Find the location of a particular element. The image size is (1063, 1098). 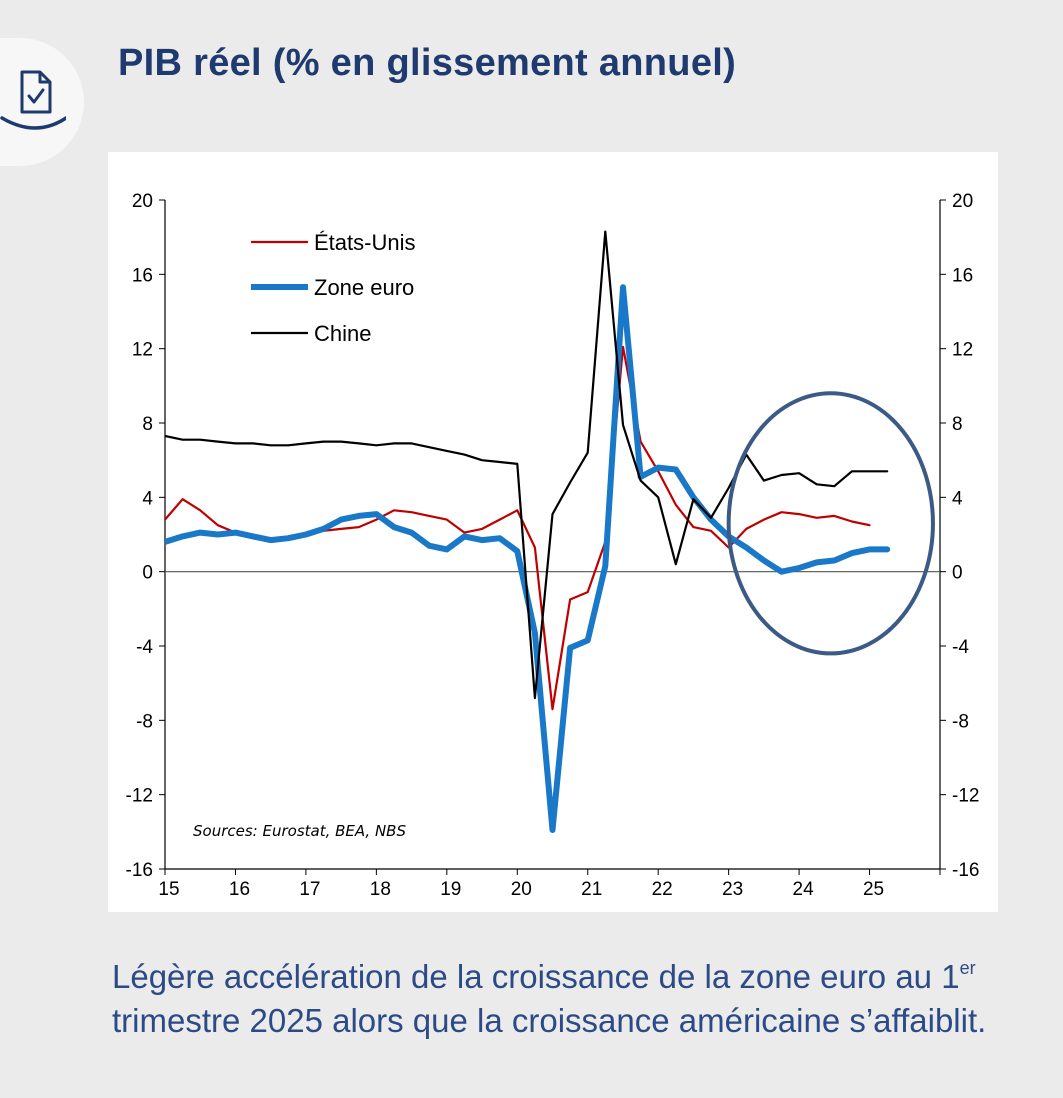

y-tick-label-right: -8 is located at coordinates (960, 721).